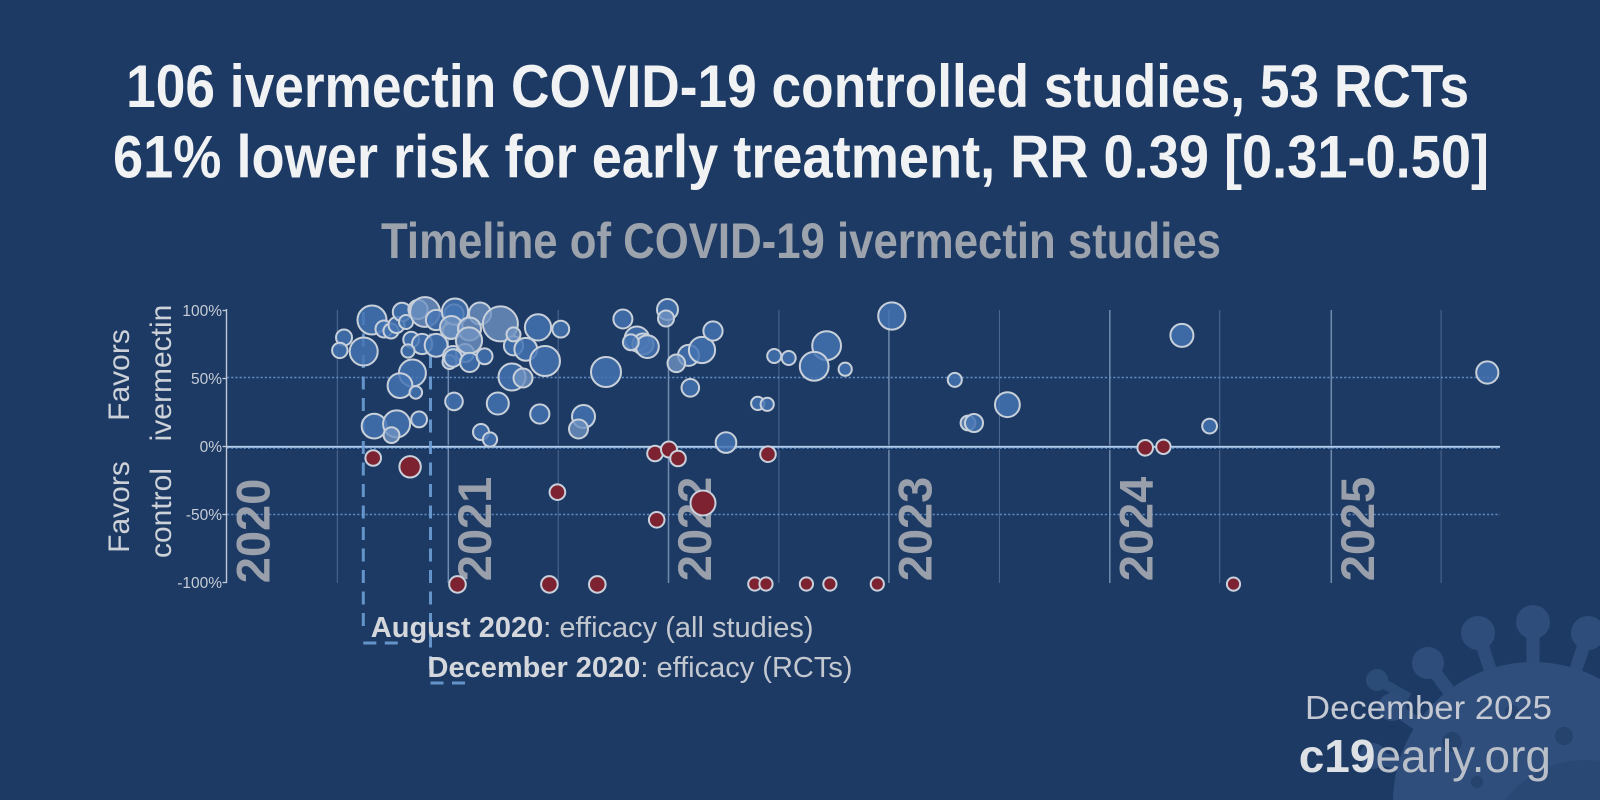  What do you see at coordinates (1357, 529) in the screenshot?
I see `svg-text: 2025` at bounding box center [1357, 529].